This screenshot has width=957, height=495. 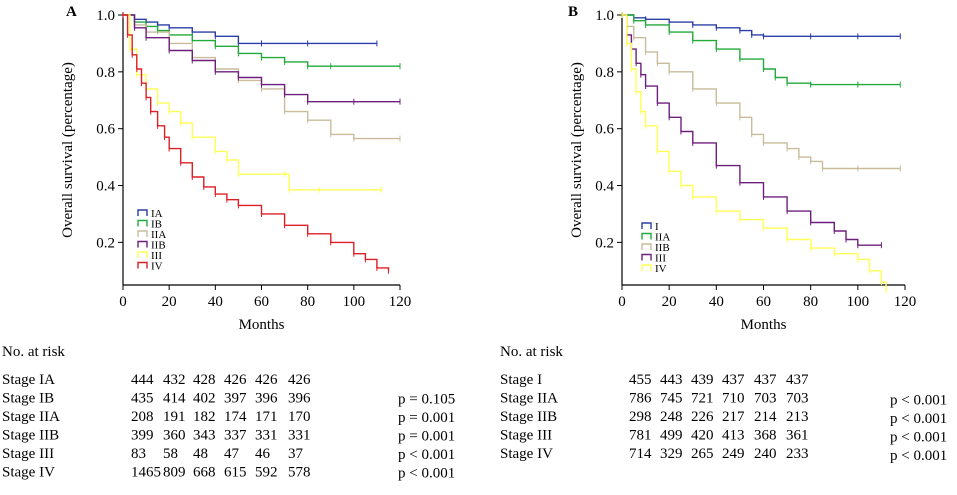 I want to click on risk-count: 668, so click(x=204, y=473).